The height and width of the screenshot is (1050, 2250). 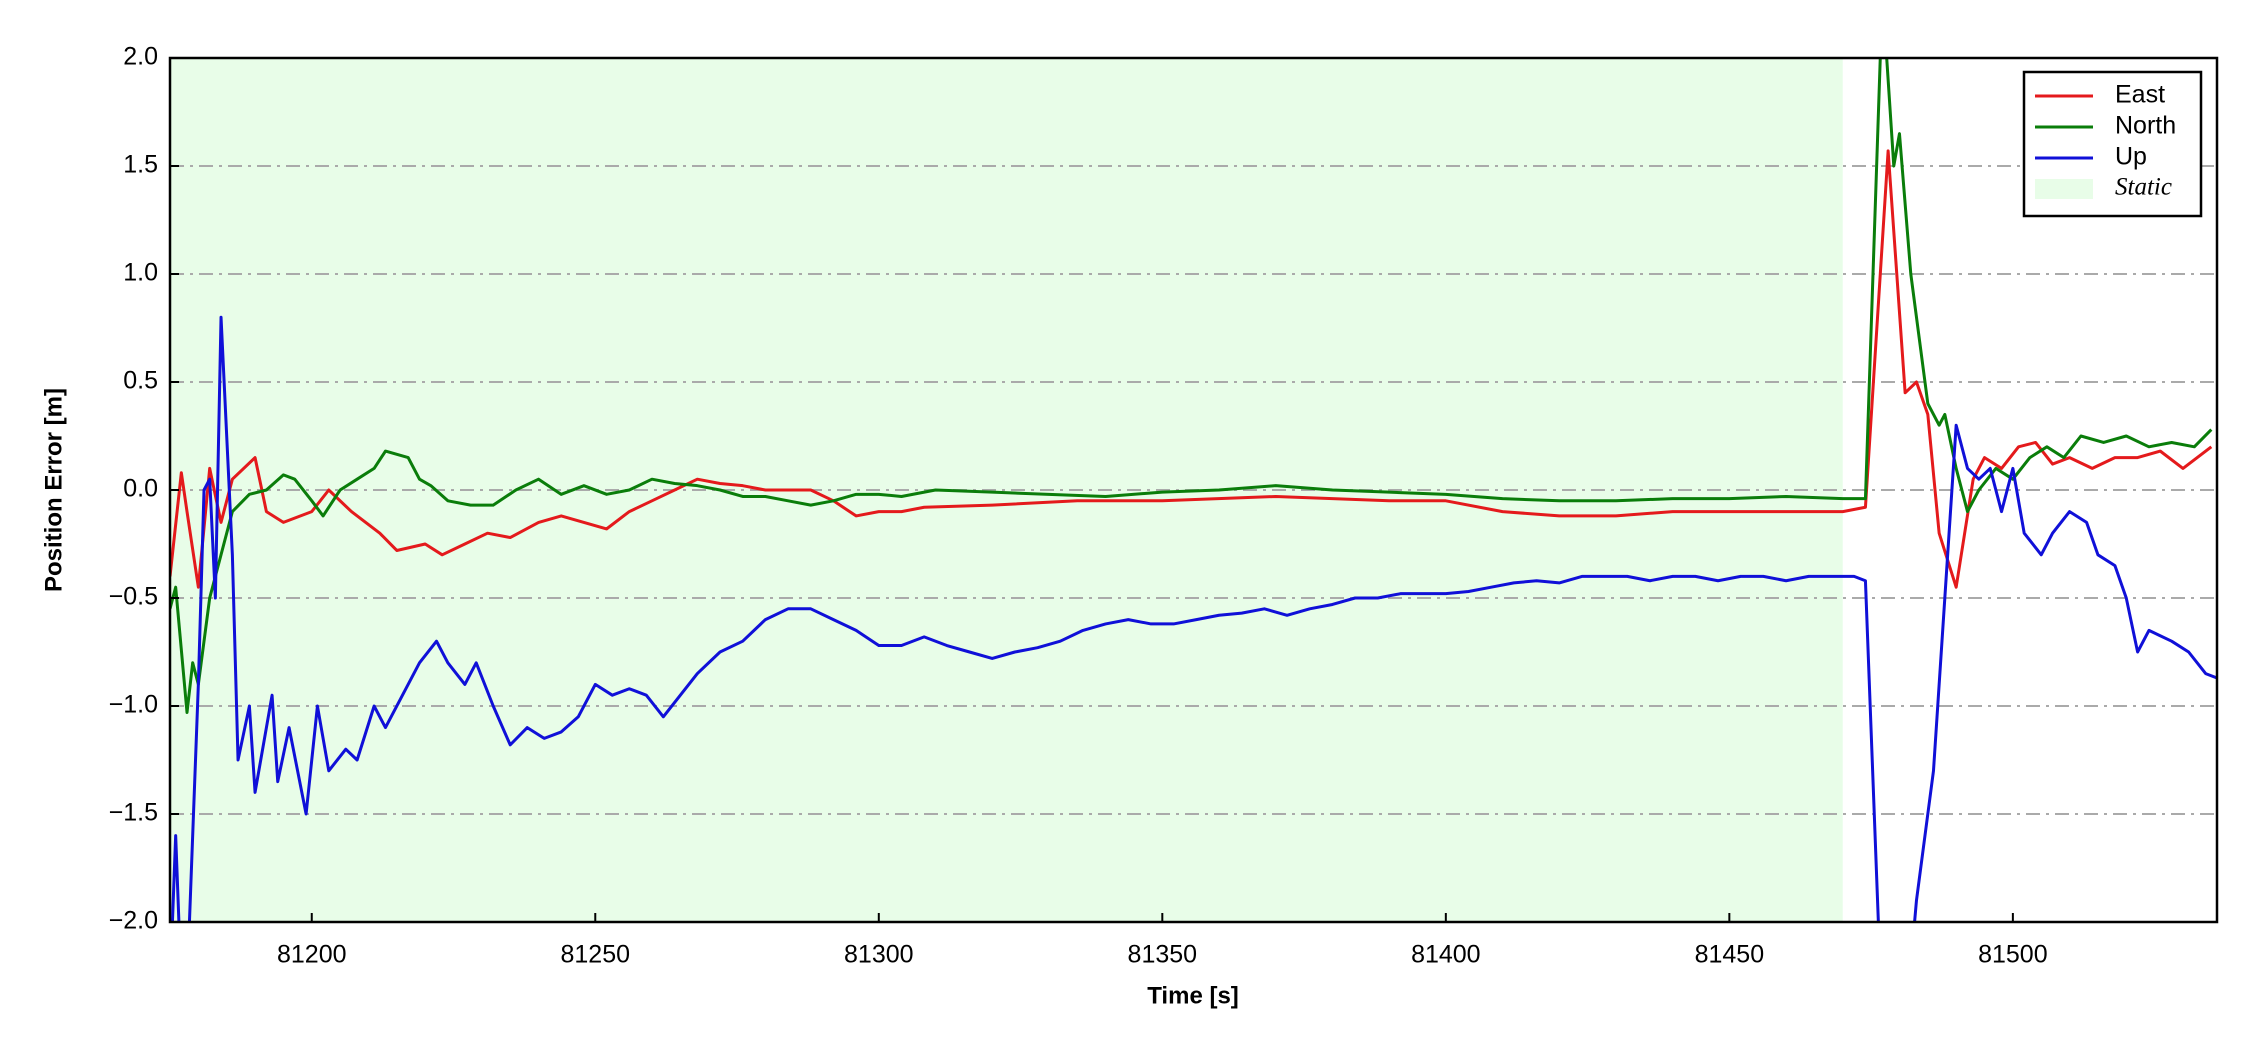 I want to click on x-axis-label: Time [s], so click(x=1193, y=995).